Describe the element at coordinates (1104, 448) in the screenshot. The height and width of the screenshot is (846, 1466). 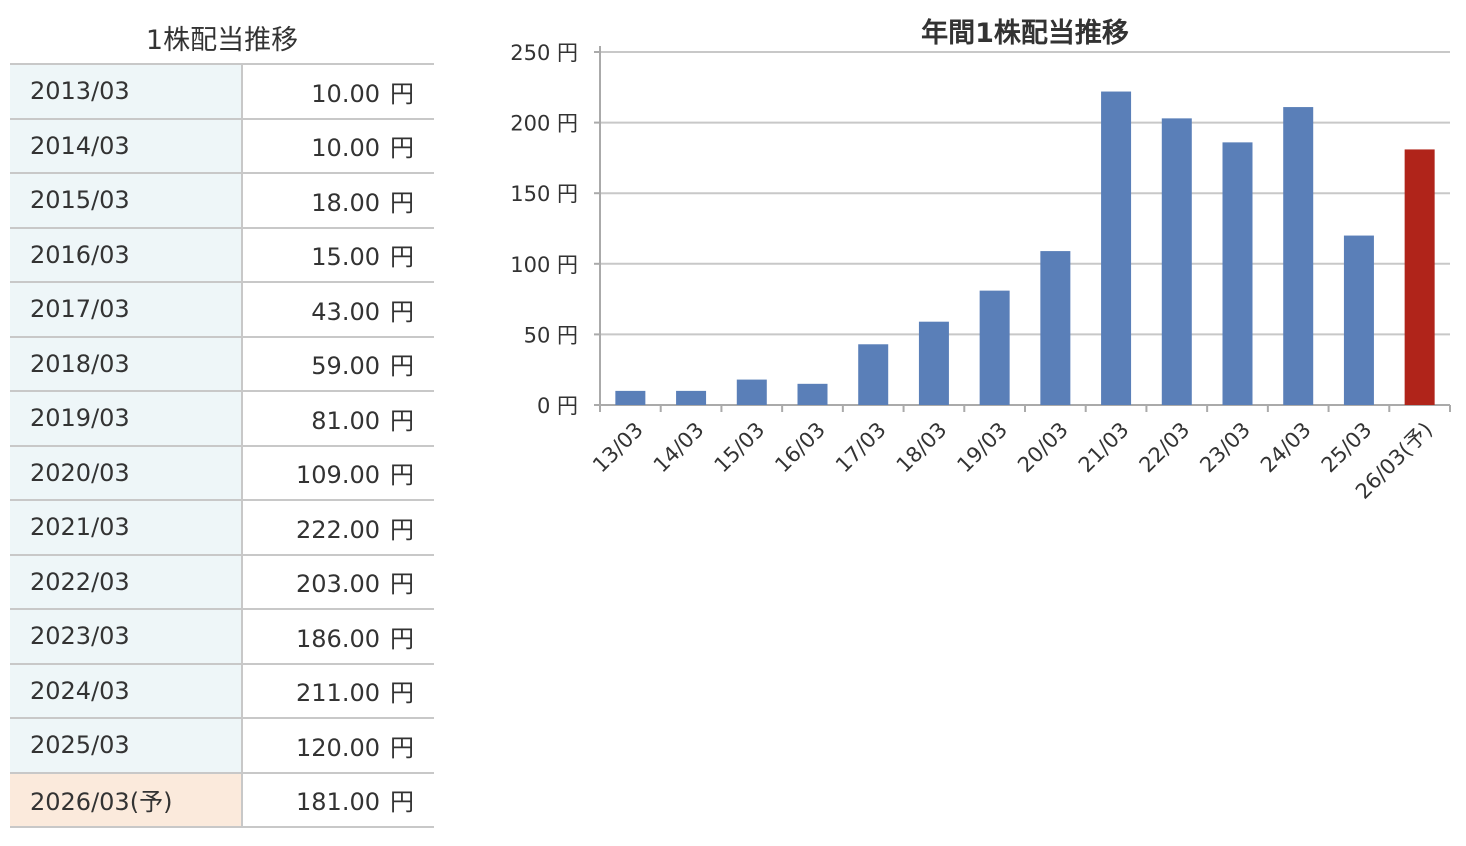
I see `x-tick-label: 21/03` at that location.